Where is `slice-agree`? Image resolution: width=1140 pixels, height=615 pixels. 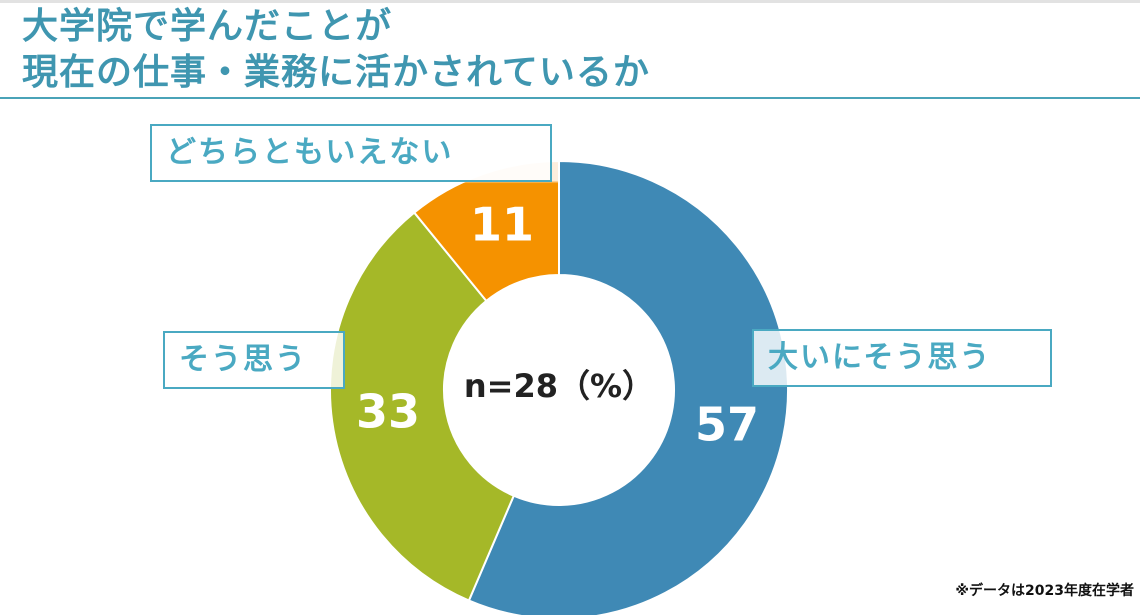 slice-agree is located at coordinates (422, 406).